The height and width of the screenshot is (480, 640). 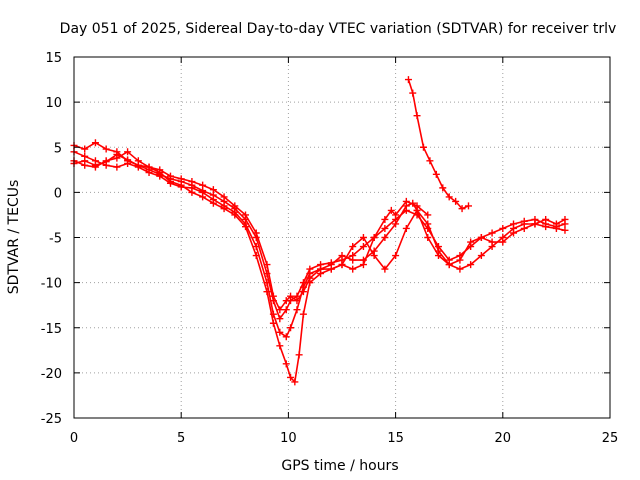 I want to click on y-tick-label: 10, so click(x=53, y=103).